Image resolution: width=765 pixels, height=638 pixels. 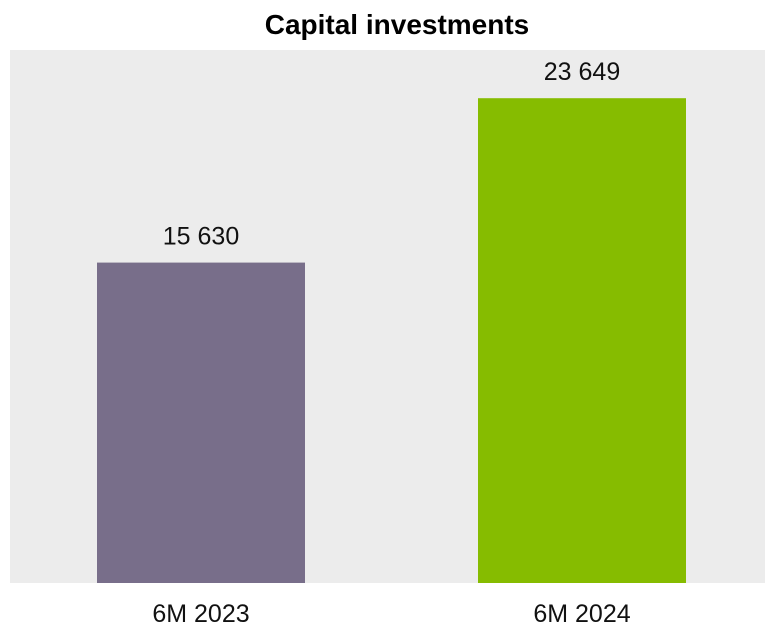 What do you see at coordinates (581, 614) in the screenshot?
I see `x-tick-label-2: 6M 2024` at bounding box center [581, 614].